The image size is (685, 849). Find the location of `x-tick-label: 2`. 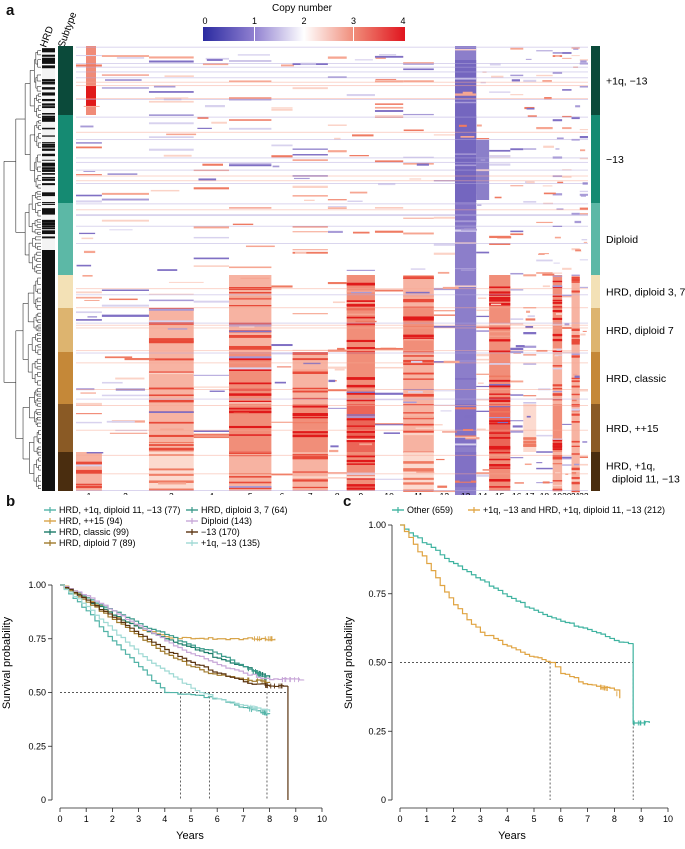

x-tick-label: 2 is located at coordinates (453, 819).